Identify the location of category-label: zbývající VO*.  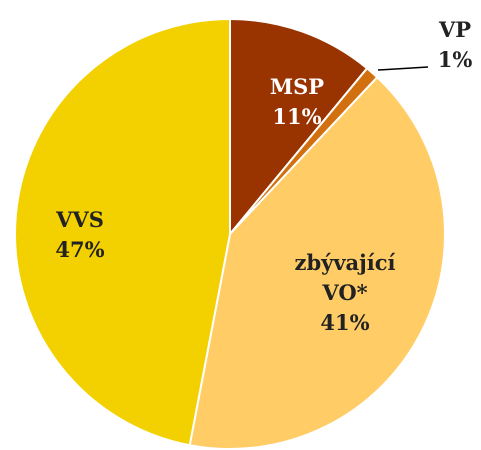
(345, 277).